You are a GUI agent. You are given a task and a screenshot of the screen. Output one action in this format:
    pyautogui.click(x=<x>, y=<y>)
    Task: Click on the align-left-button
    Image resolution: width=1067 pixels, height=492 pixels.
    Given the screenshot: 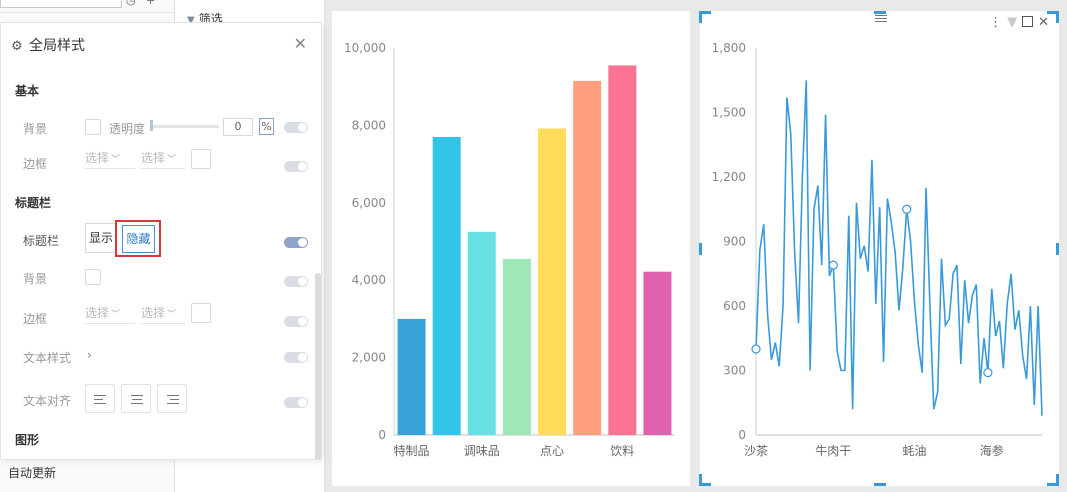 What is the action you would take?
    pyautogui.click(x=100, y=398)
    